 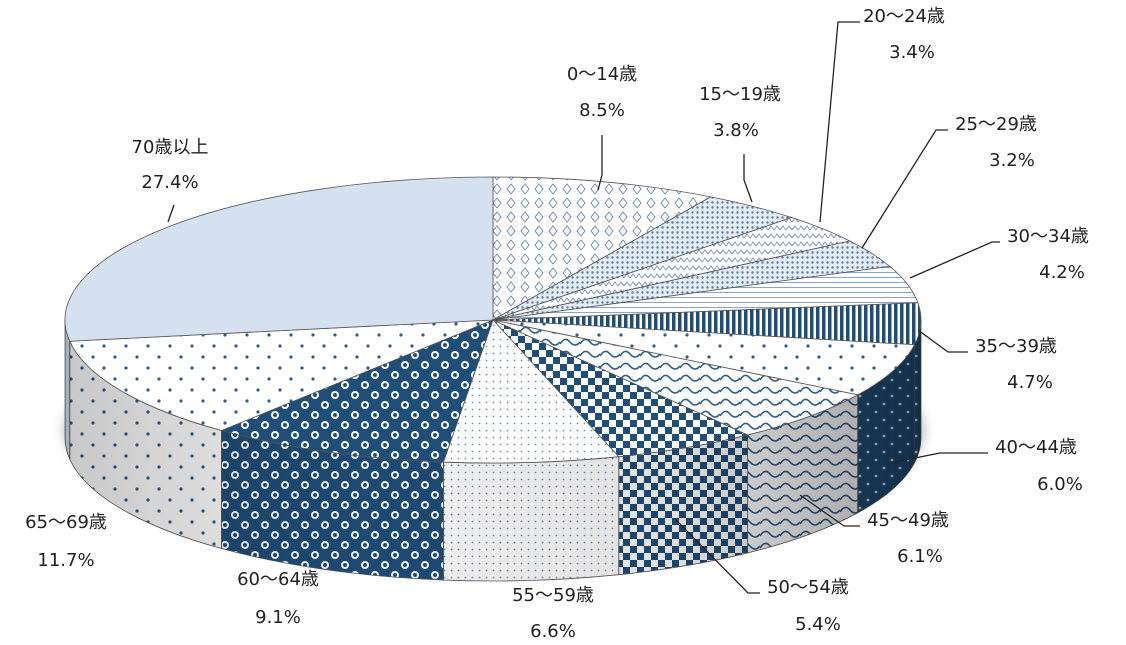 I want to click on slice-value-5: 4.2%, so click(x=1062, y=272).